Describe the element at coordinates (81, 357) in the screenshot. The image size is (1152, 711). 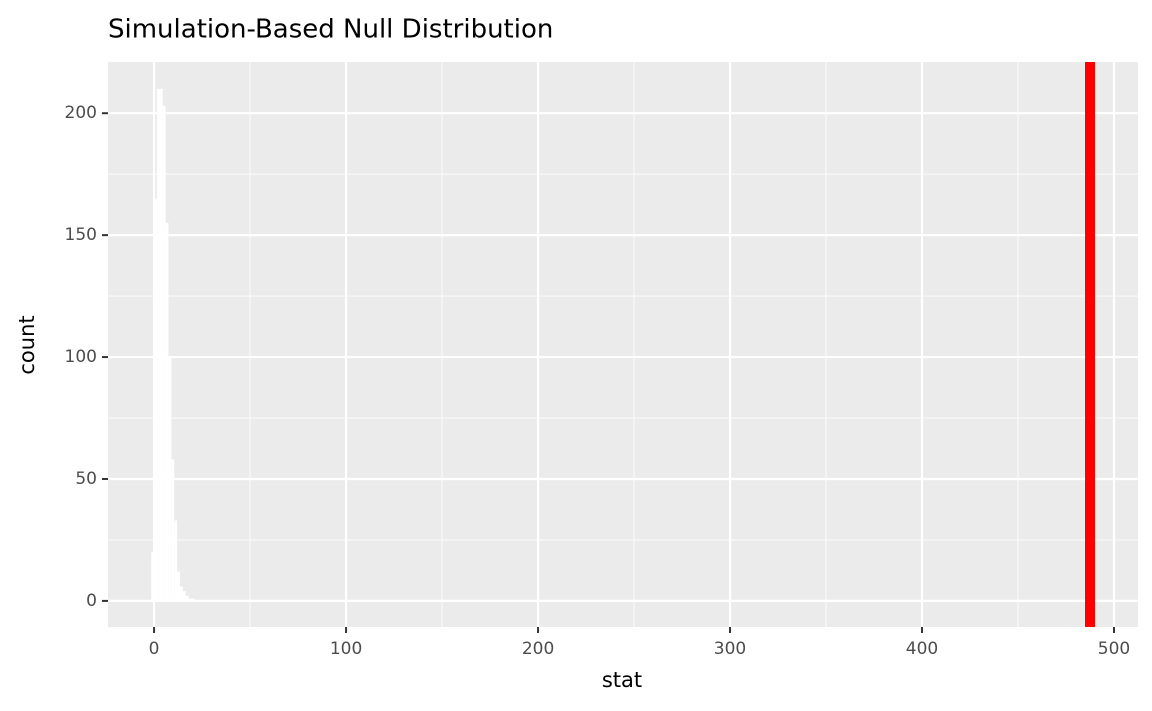
I see `y-tick-label: 100` at that location.